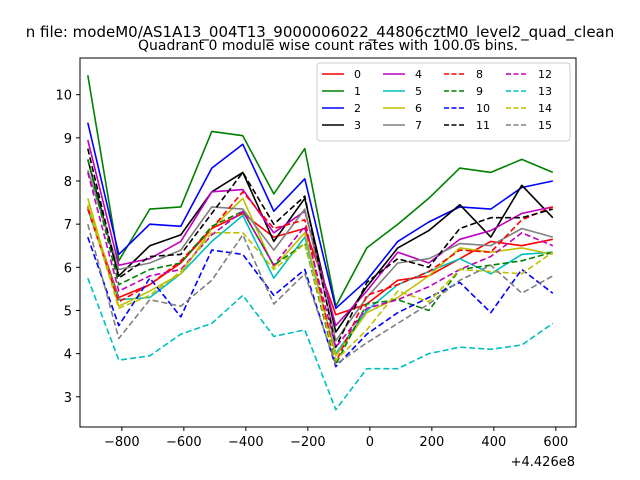 The image size is (640, 480). What do you see at coordinates (443, 102) in the screenshot?
I see `legend-box` at bounding box center [443, 102].